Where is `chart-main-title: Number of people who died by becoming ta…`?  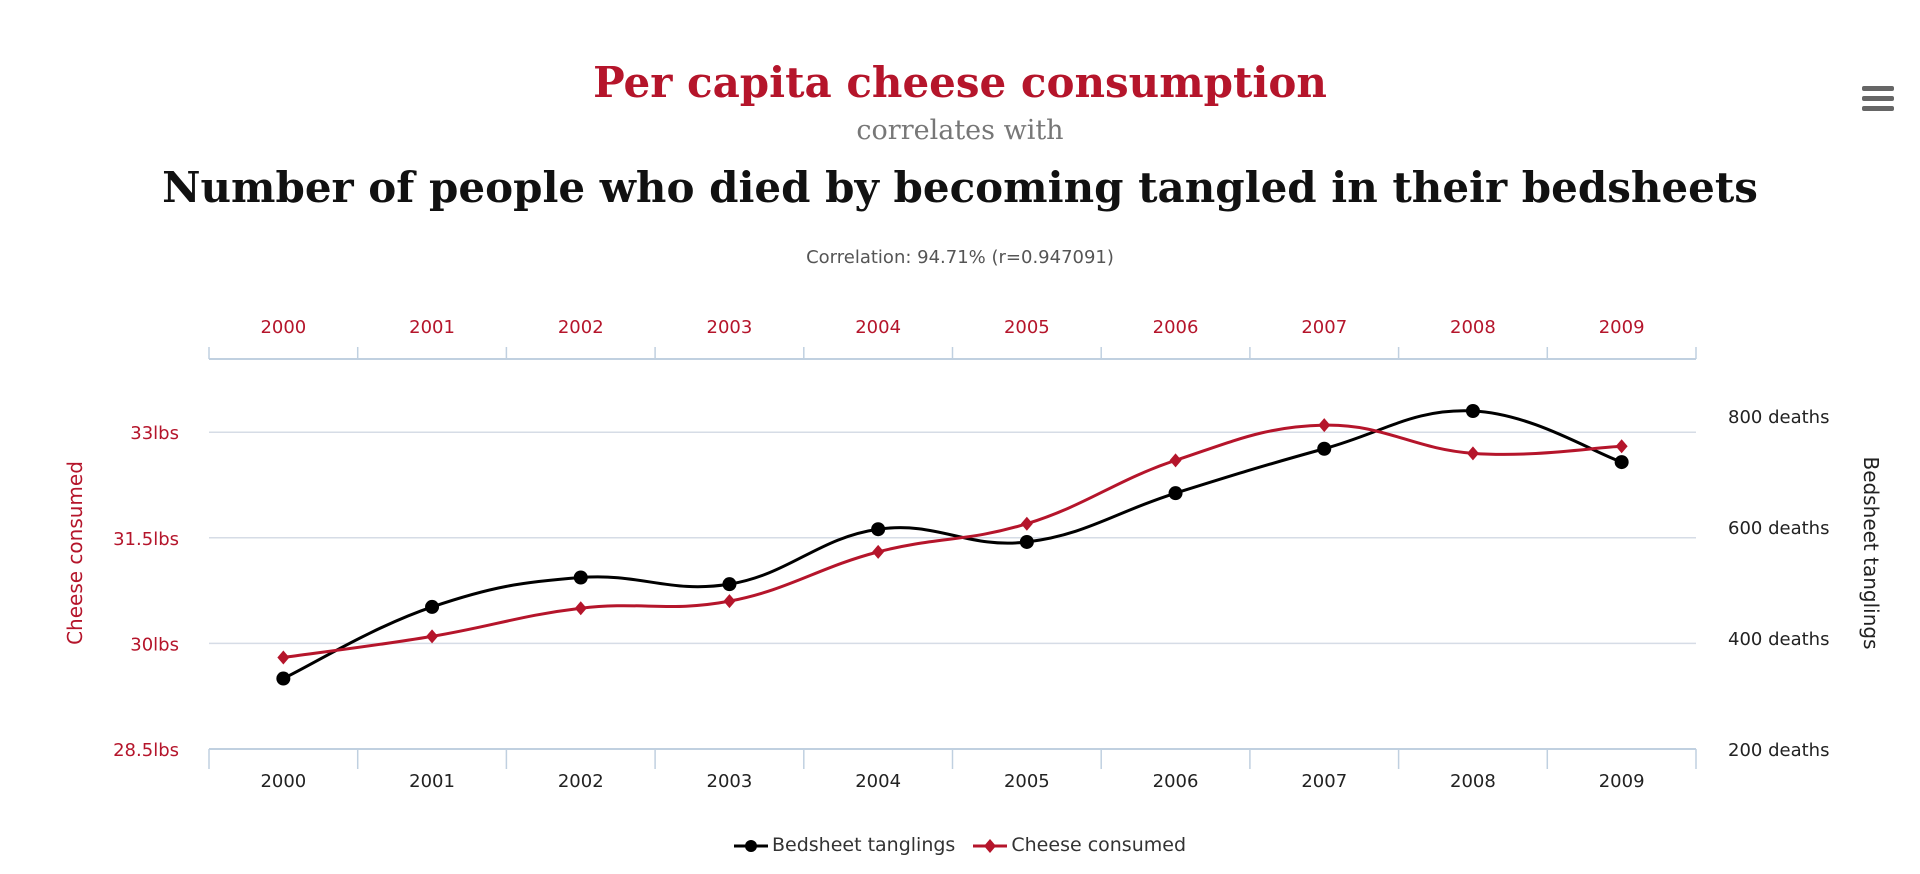 chart-main-title: Number of people who died by becoming ta… is located at coordinates (960, 187).